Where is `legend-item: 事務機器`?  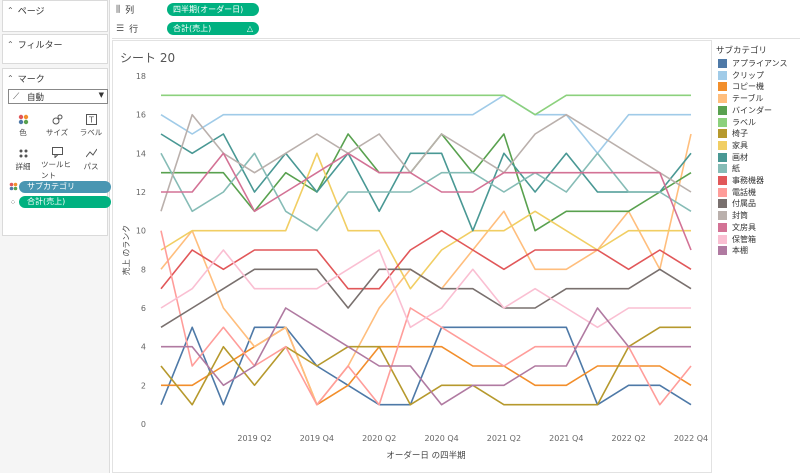 legend-item: 事務機器 is located at coordinates (741, 180).